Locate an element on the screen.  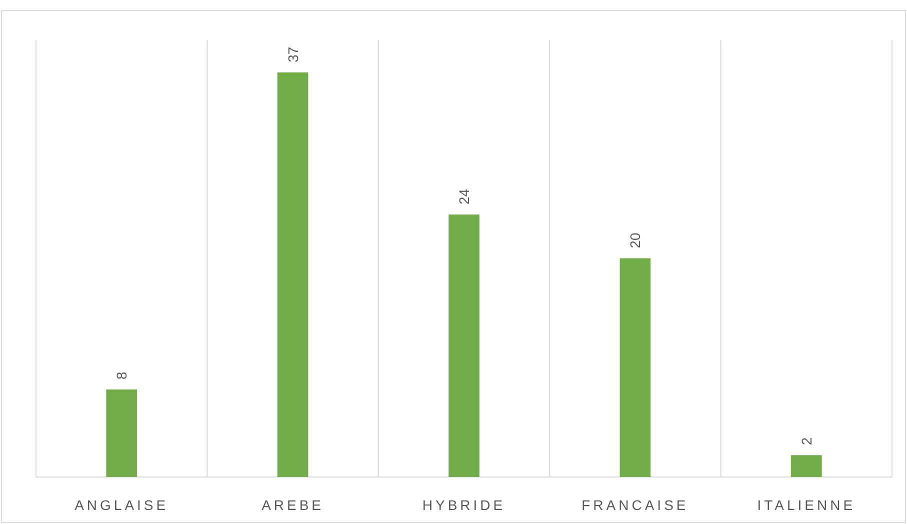
data-label: 8 is located at coordinates (122, 376).